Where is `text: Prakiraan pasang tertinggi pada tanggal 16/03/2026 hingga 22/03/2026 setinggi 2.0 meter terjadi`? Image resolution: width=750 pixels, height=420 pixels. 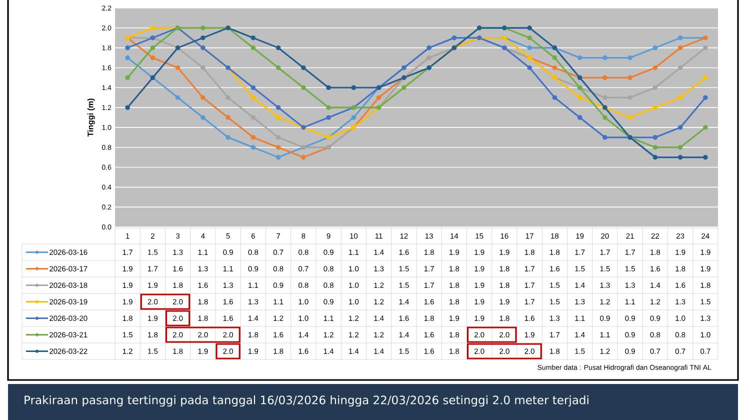 text: Prakiraan pasang tertinggi pada tanggal 16/03/2026 hingga 22/03/2026 setinggi 2.0 meter terjadi is located at coordinates (306, 401).